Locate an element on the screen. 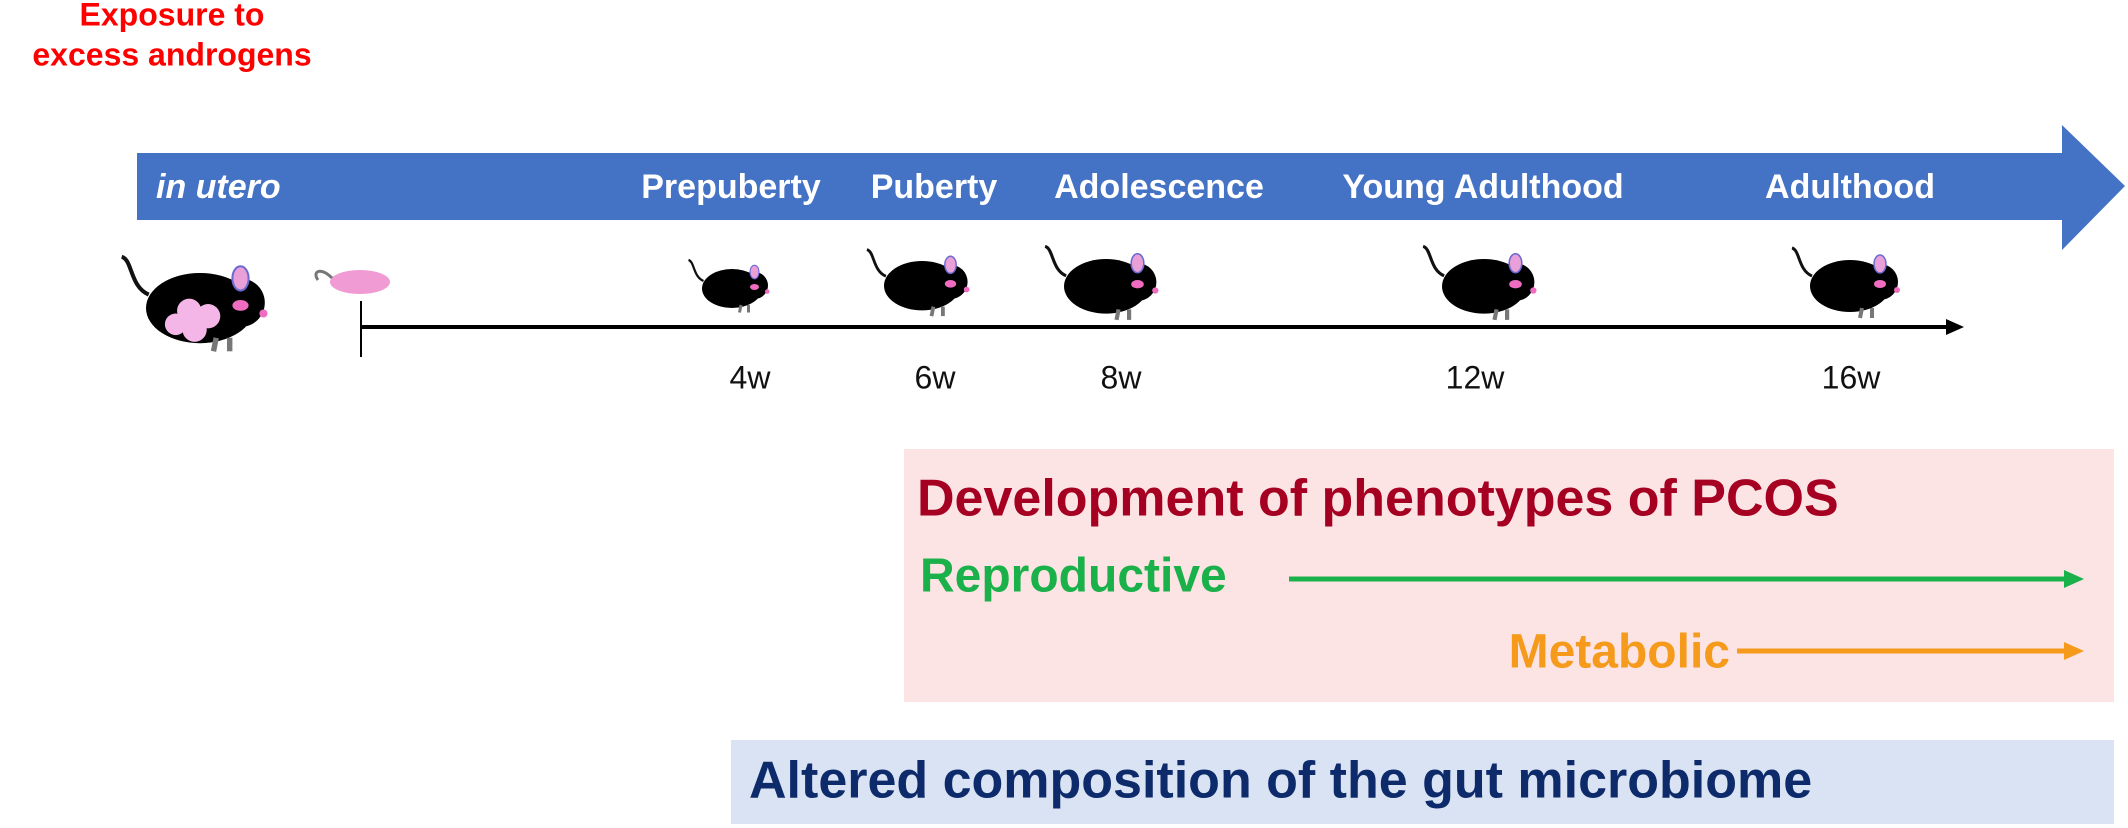  pup is located at coordinates (352, 281).